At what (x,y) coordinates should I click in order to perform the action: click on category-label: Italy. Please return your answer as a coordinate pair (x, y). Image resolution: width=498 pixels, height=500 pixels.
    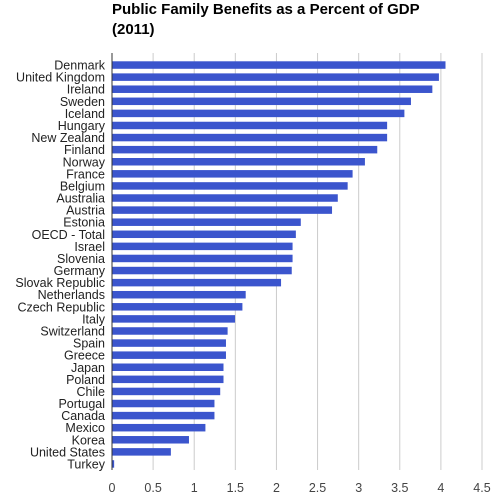
    Looking at the image, I should click on (94, 319).